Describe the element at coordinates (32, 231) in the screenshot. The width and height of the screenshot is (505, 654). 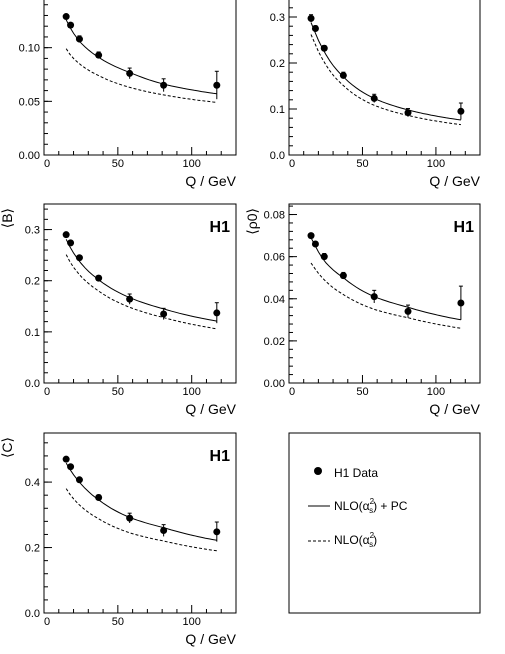
I see `y-tick-label: 0.3` at that location.